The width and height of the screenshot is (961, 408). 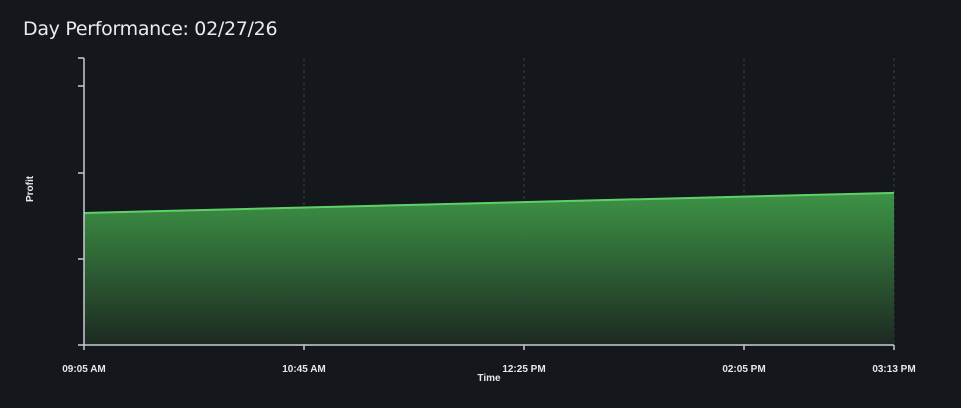 What do you see at coordinates (743, 369) in the screenshot?
I see `x-tick-label: 02:05 PM` at bounding box center [743, 369].